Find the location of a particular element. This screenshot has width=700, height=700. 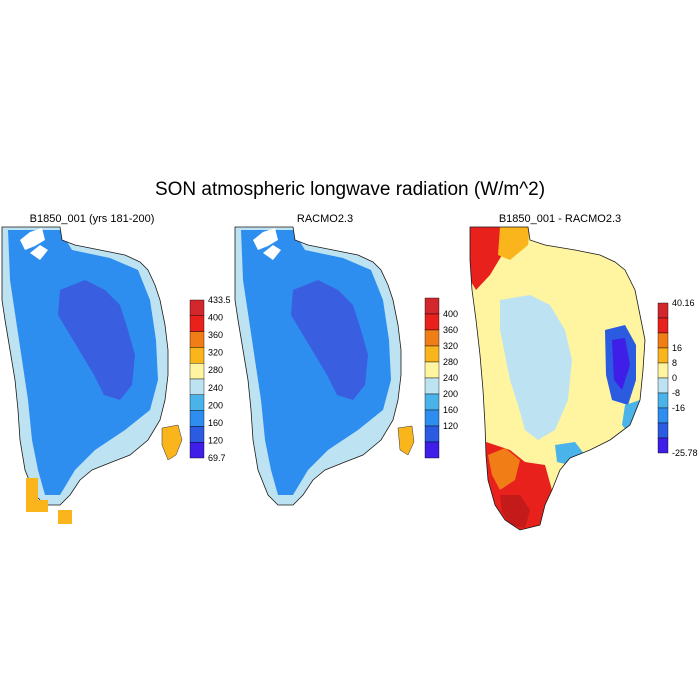

panel1-colorbar: 433.5 400 360 320 280 240 200 160 120 69.7 is located at coordinates (210, 379).